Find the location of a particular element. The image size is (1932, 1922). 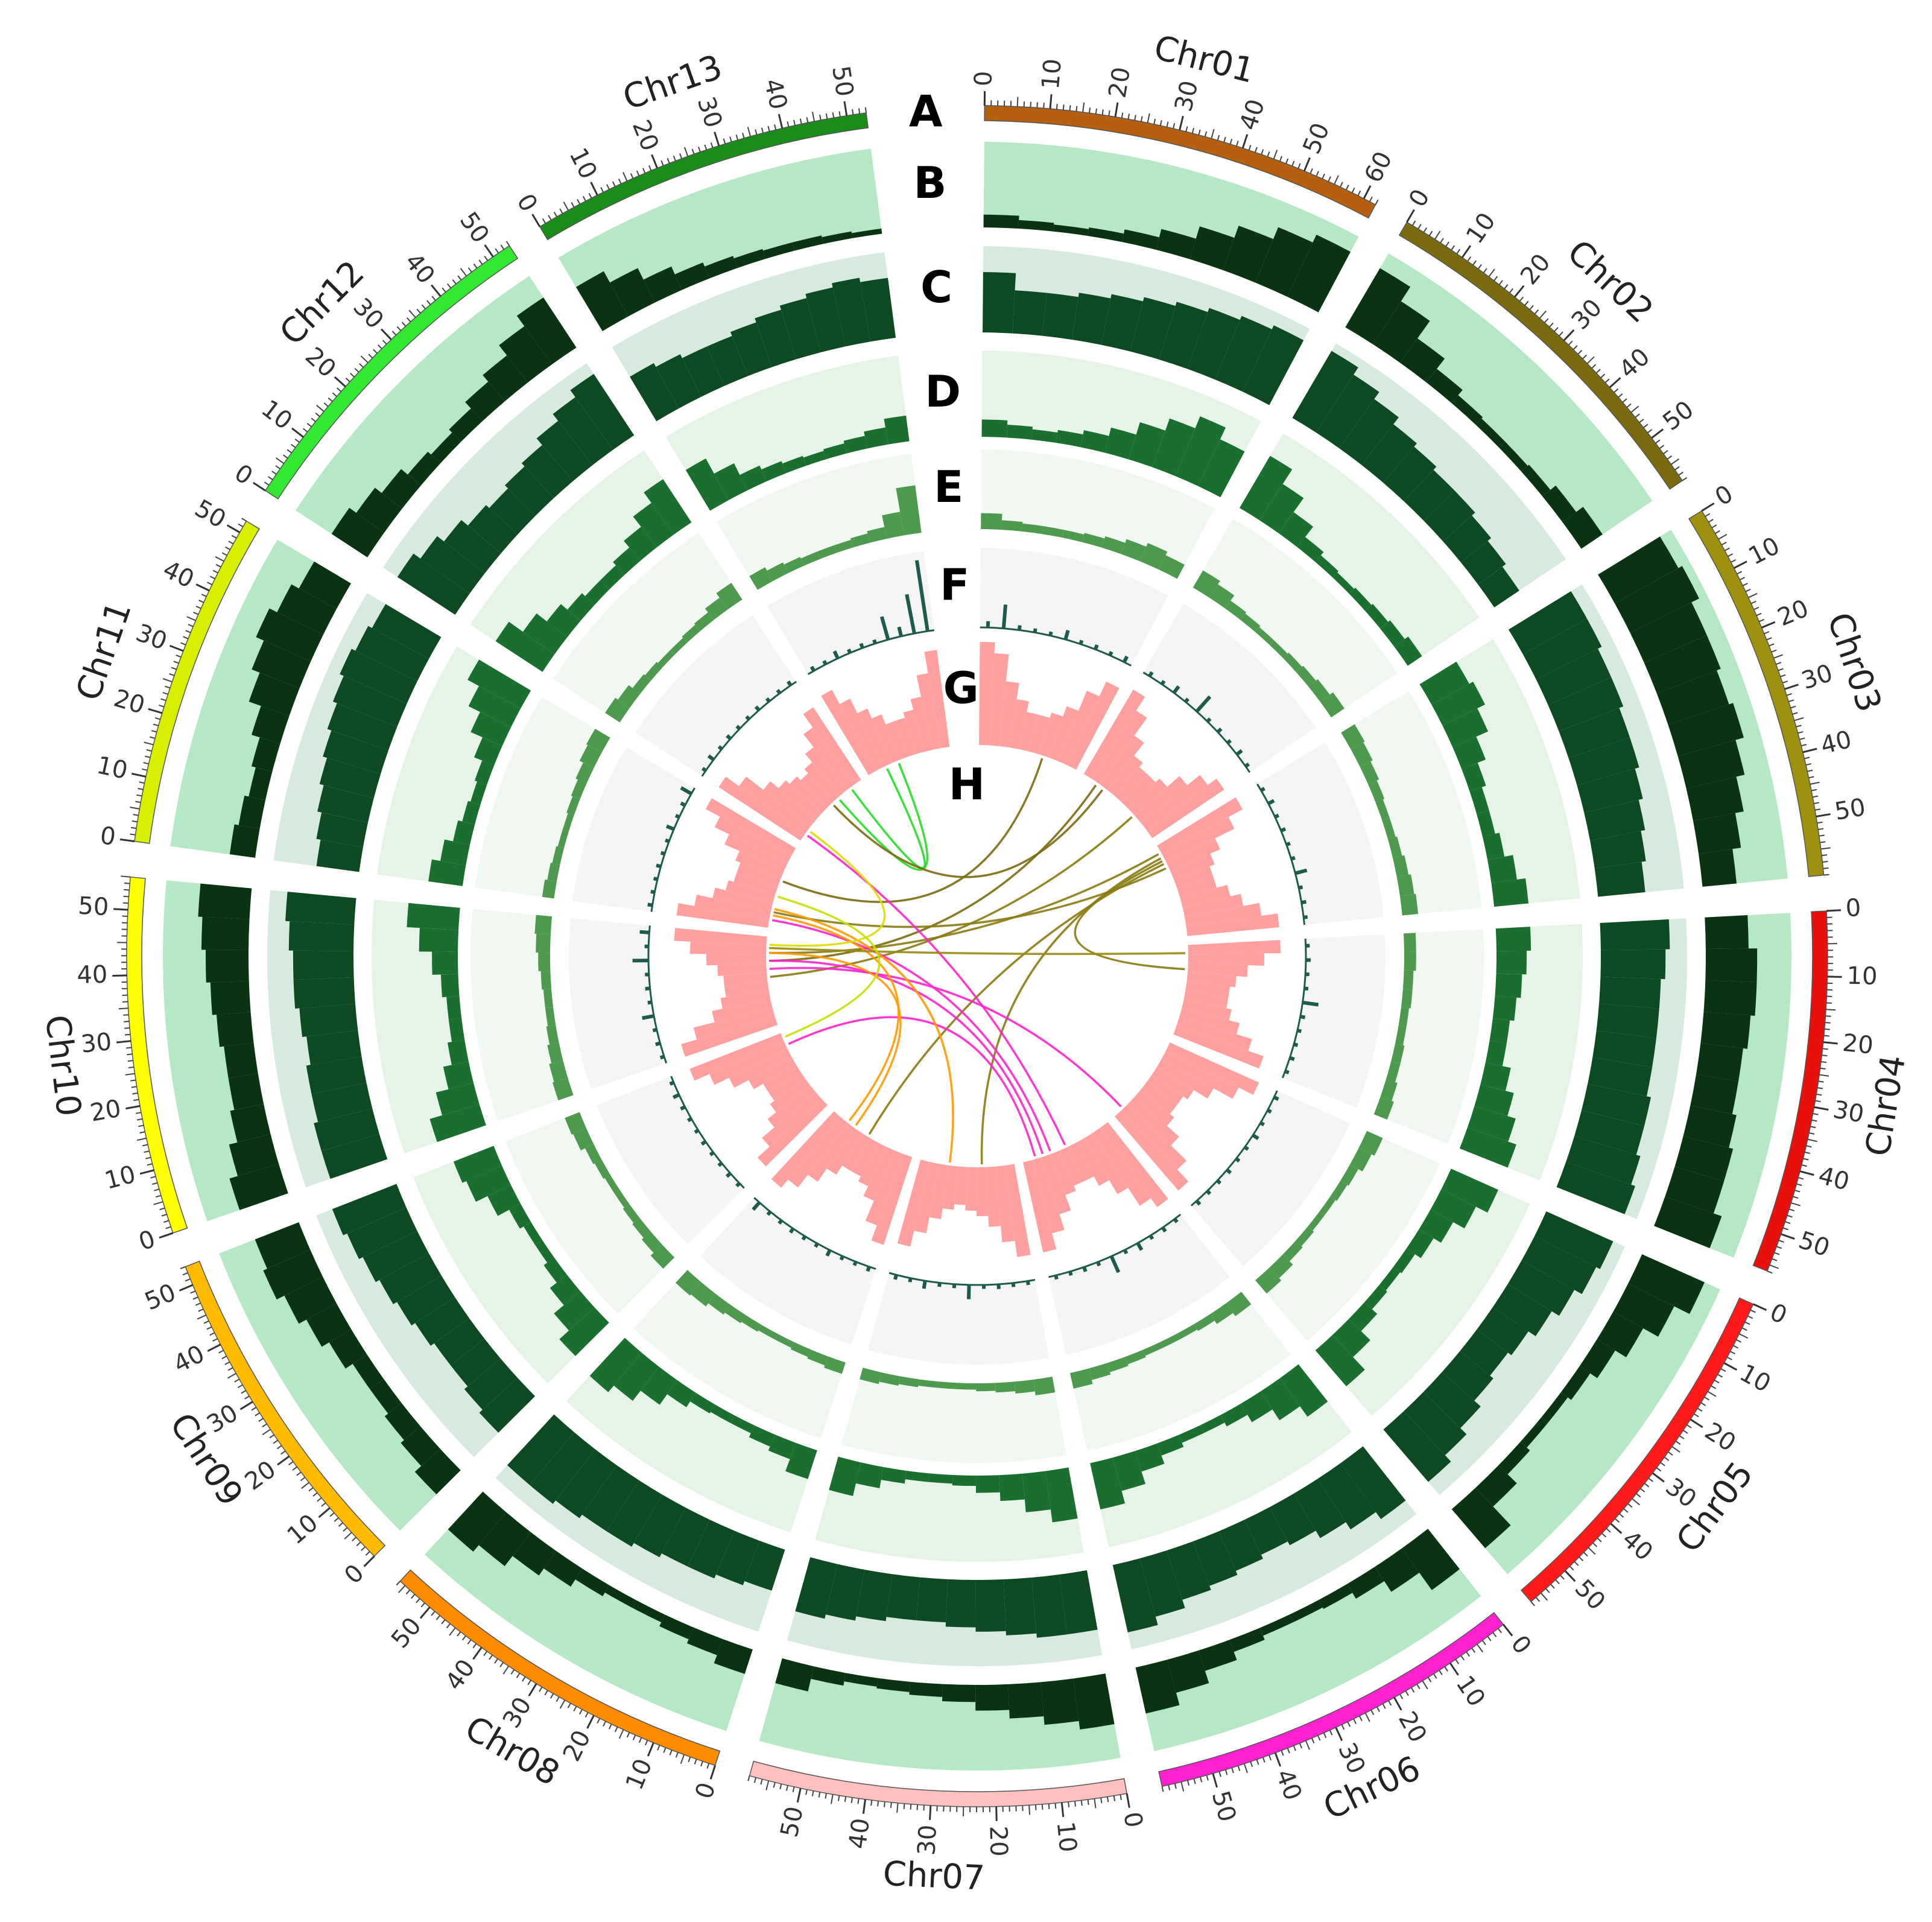

tick-label: 30 is located at coordinates (1848, 1112).